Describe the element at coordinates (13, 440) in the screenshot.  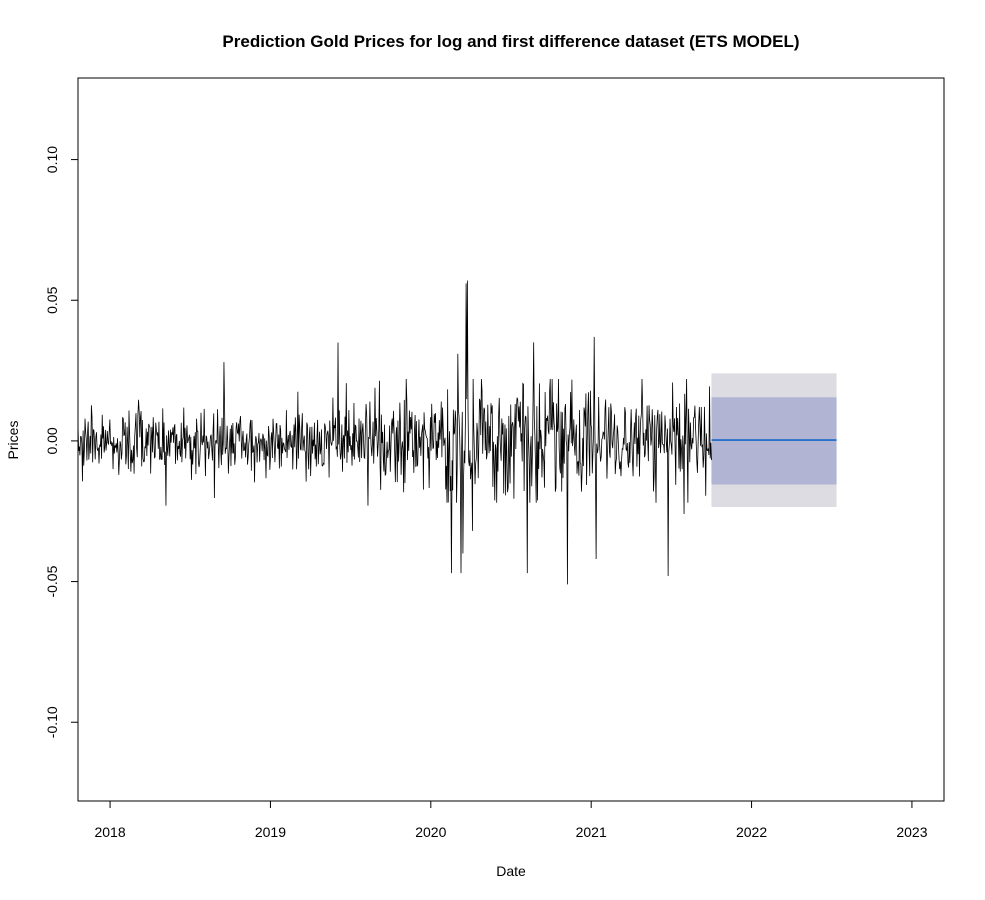
I see `y-axis-label: Prices` at that location.